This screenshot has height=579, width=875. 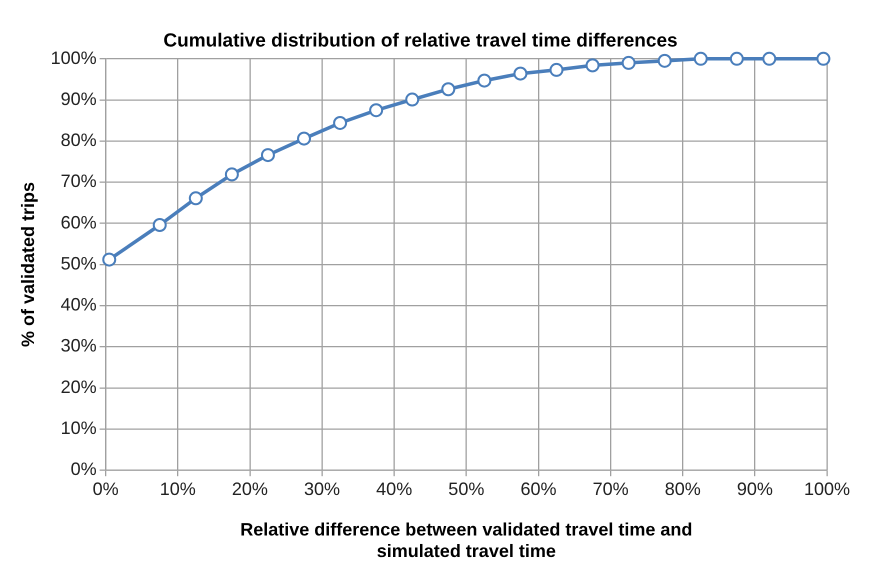 What do you see at coordinates (322, 488) in the screenshot?
I see `x-tick-label: 30%` at bounding box center [322, 488].